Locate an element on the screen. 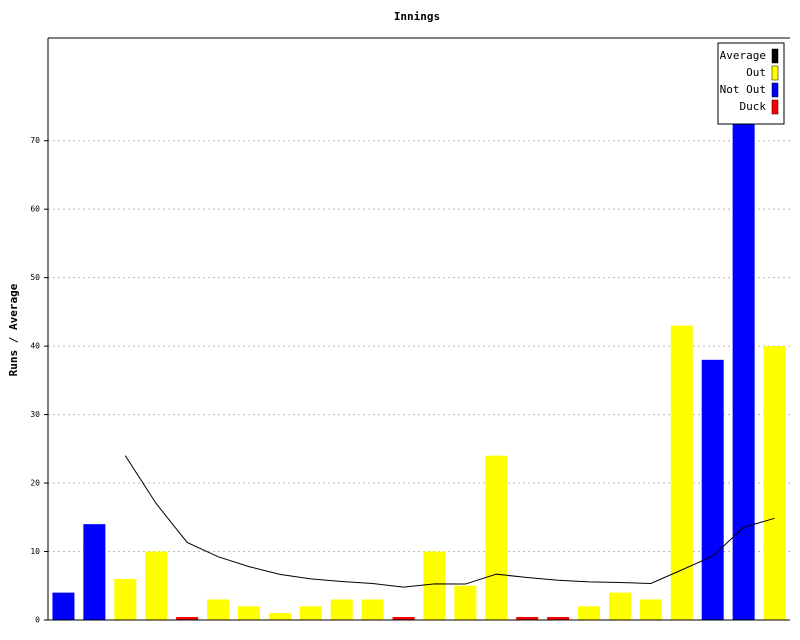 This screenshot has width=800, height=640. y-tick-label: 70 is located at coordinates (35, 140).